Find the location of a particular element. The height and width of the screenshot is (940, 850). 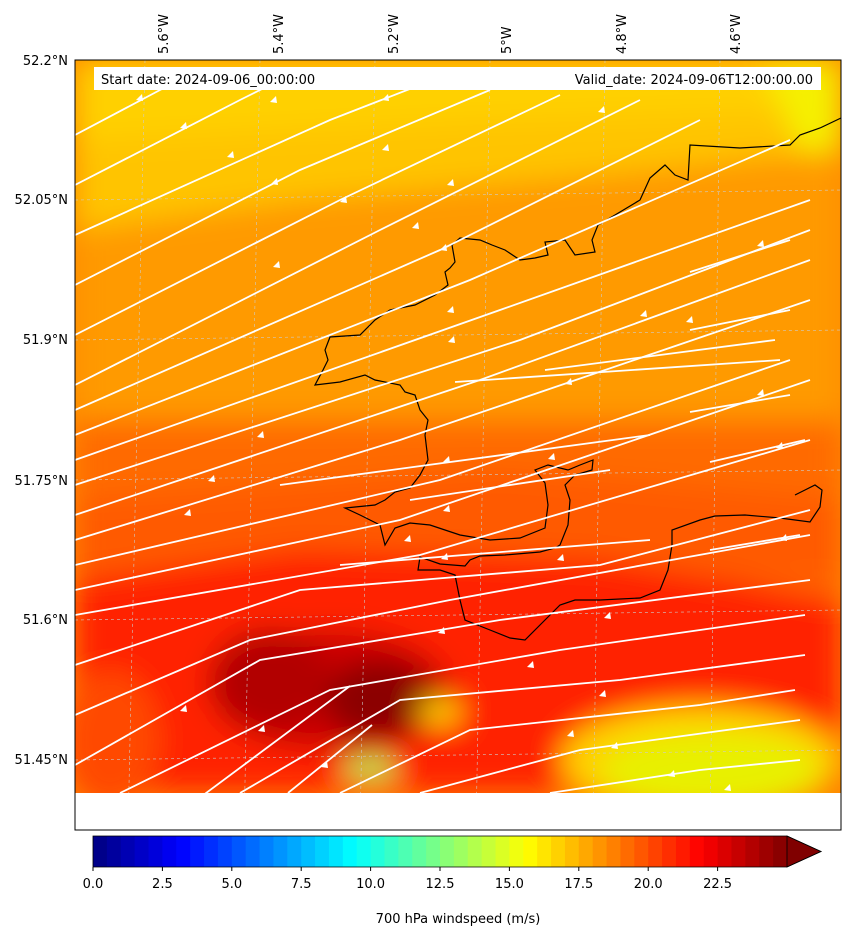

colorbar-tick-label: 15.0 is located at coordinates (509, 884).